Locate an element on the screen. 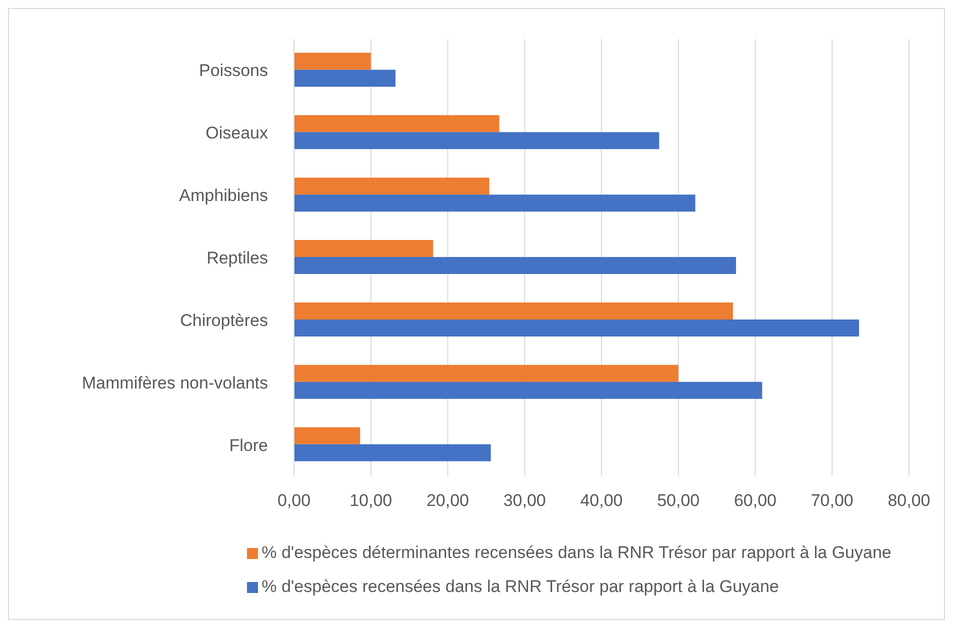 This screenshot has height=630, width=957. y-tick-label: Mammifères non-volants is located at coordinates (175, 382).